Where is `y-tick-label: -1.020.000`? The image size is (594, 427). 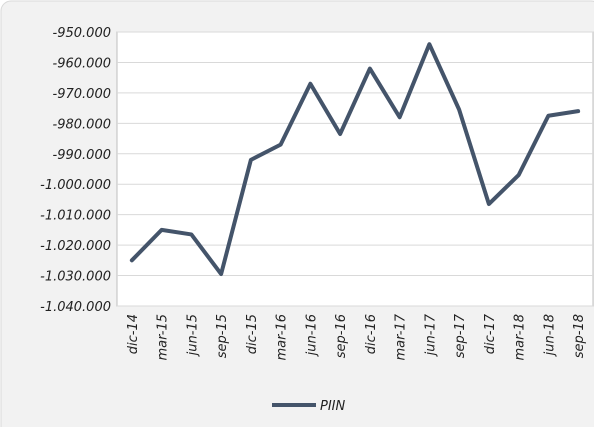 y-tick-label: -1.020.000 is located at coordinates (75, 246).